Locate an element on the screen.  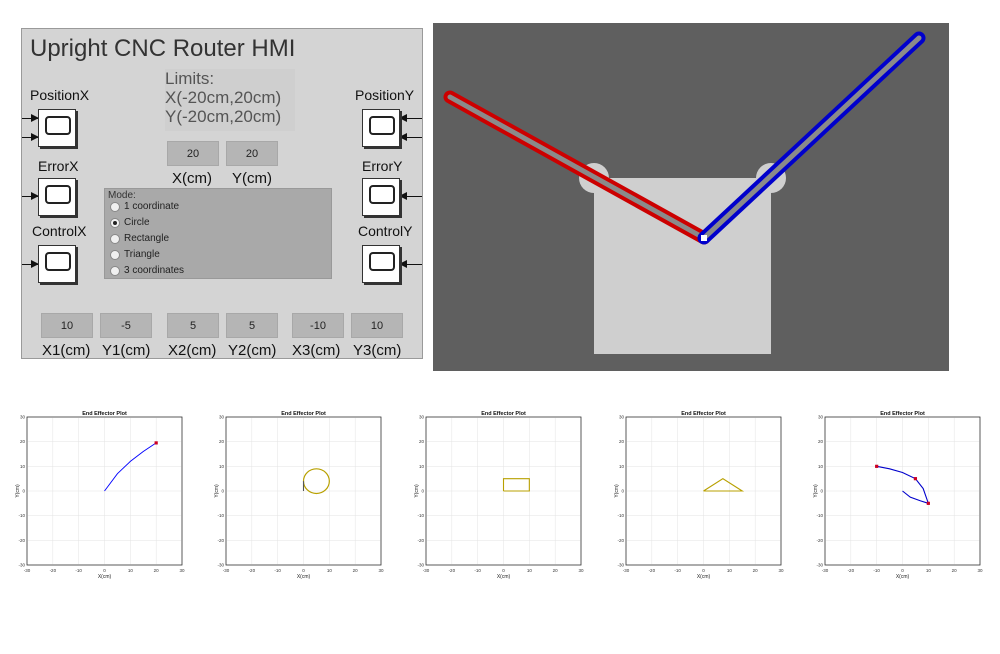
position-y-label: PositionY is located at coordinates (385, 95).